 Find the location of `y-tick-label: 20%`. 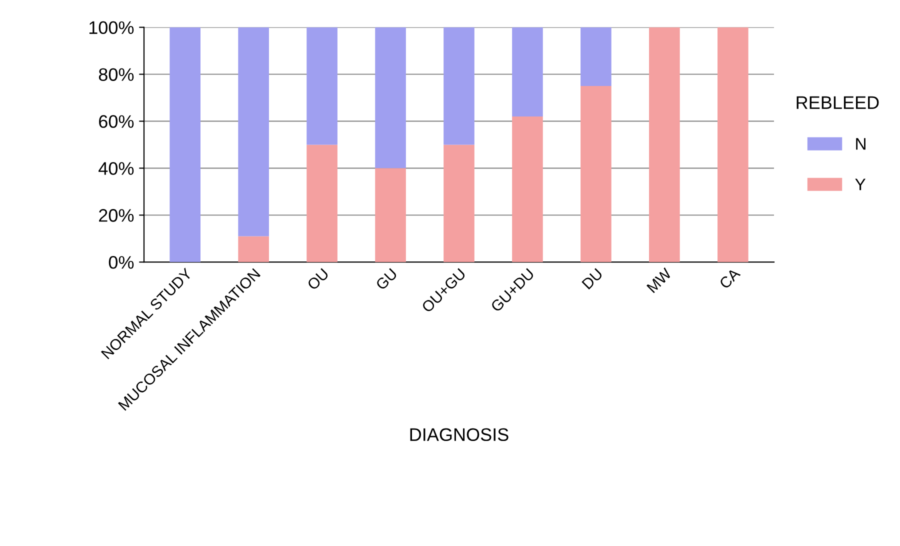

y-tick-label: 20% is located at coordinates (116, 215).